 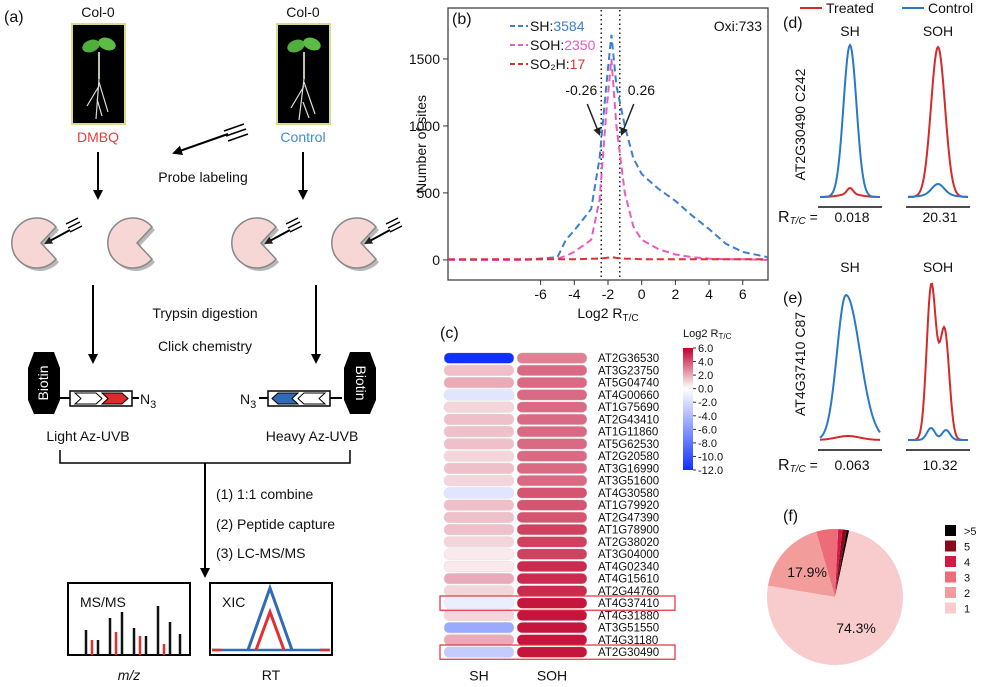 I want to click on ratio-value: 0.063, so click(x=851, y=465).